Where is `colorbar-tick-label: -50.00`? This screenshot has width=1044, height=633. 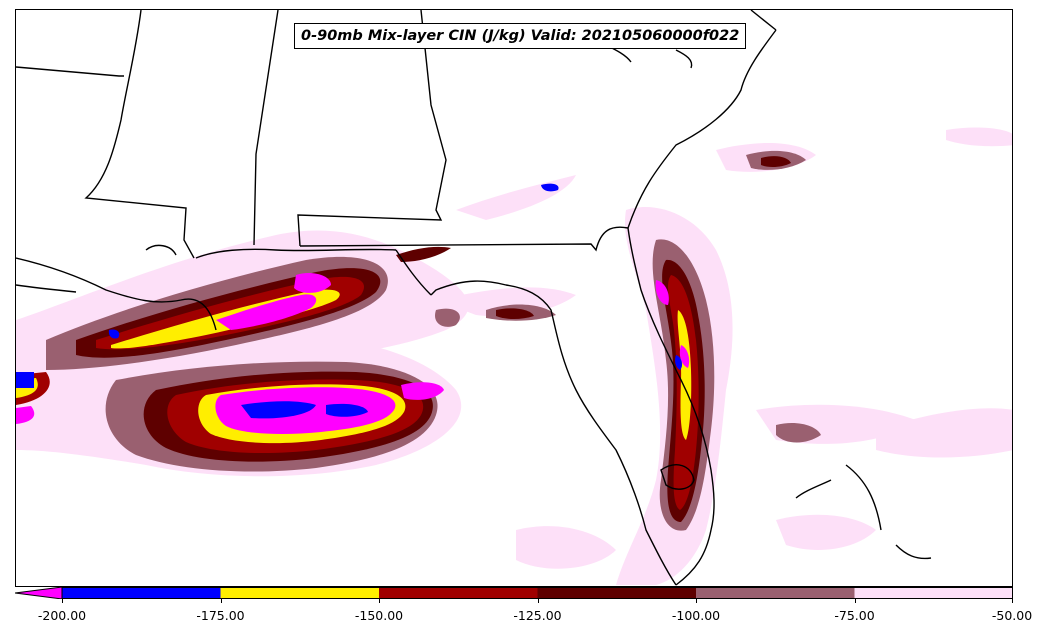
colorbar-tick-label: -50.00 is located at coordinates (1012, 615).